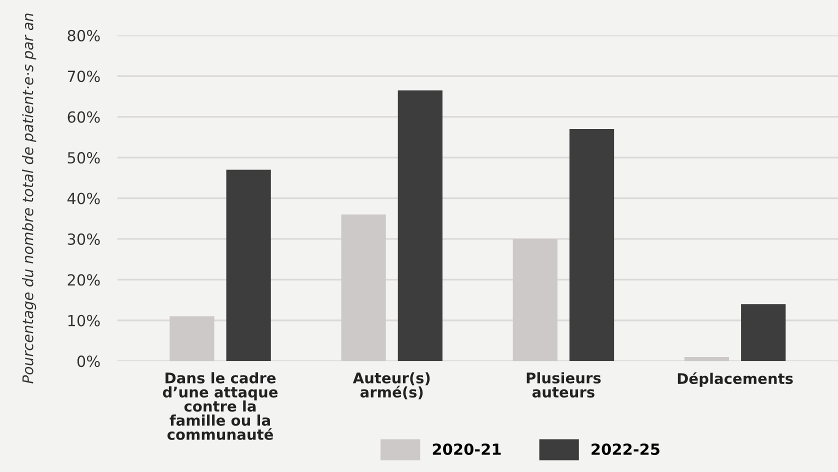 The width and height of the screenshot is (838, 472). I want to click on y-tick-label: 20%, so click(84, 280).